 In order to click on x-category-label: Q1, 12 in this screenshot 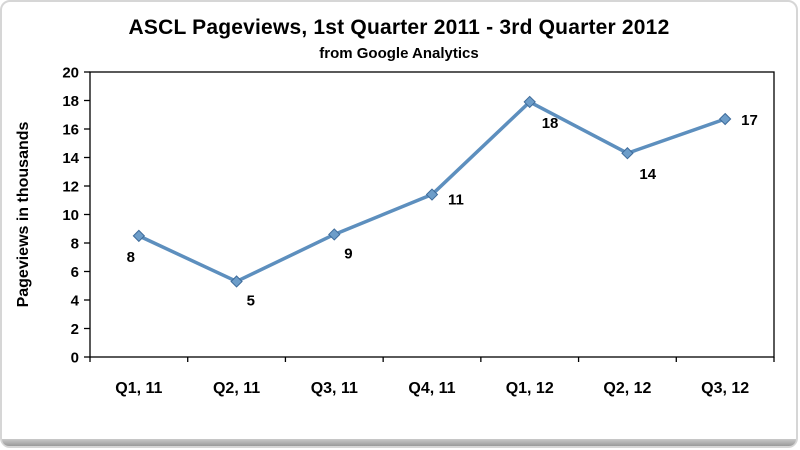, I will do `click(530, 388)`.